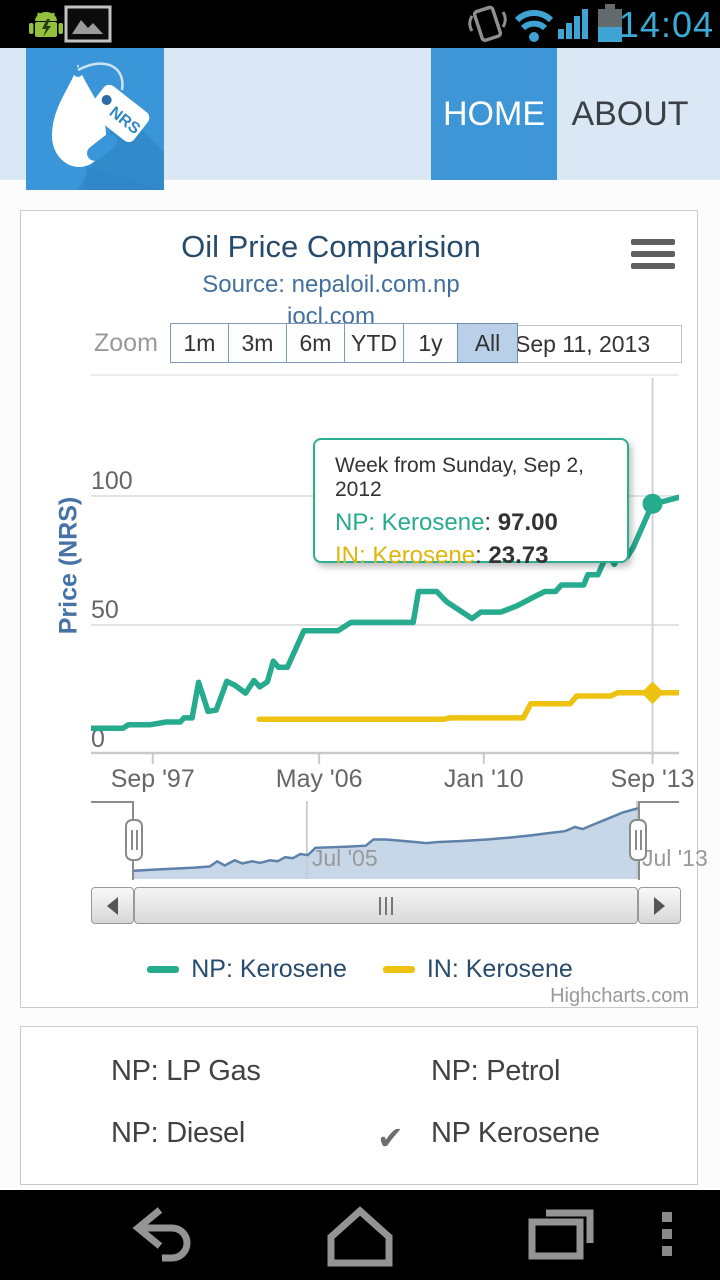 Image resolution: width=720 pixels, height=1280 pixels. I want to click on zoom-button-6m: 6m, so click(315, 343).